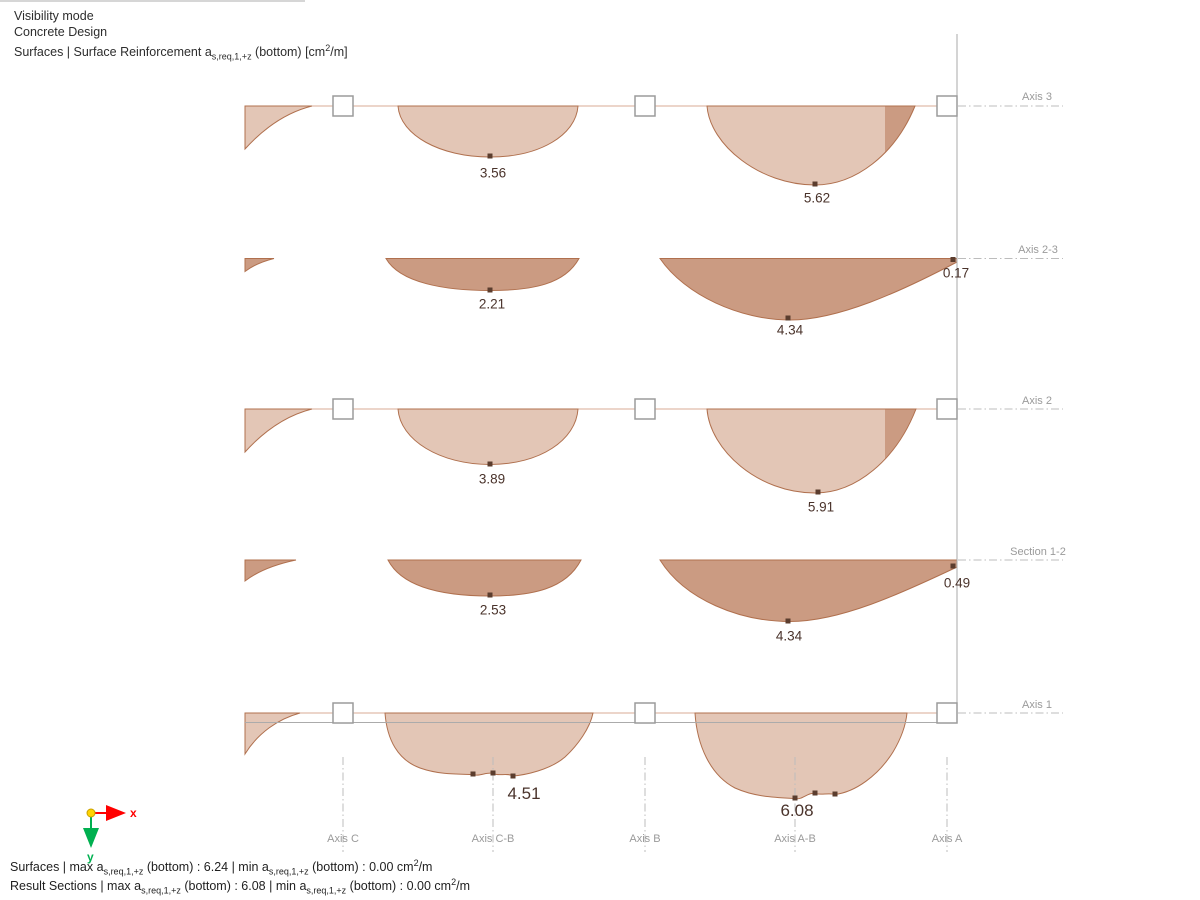 The width and height of the screenshot is (1200, 900). I want to click on row-axis3-diagram, so click(580, 145).